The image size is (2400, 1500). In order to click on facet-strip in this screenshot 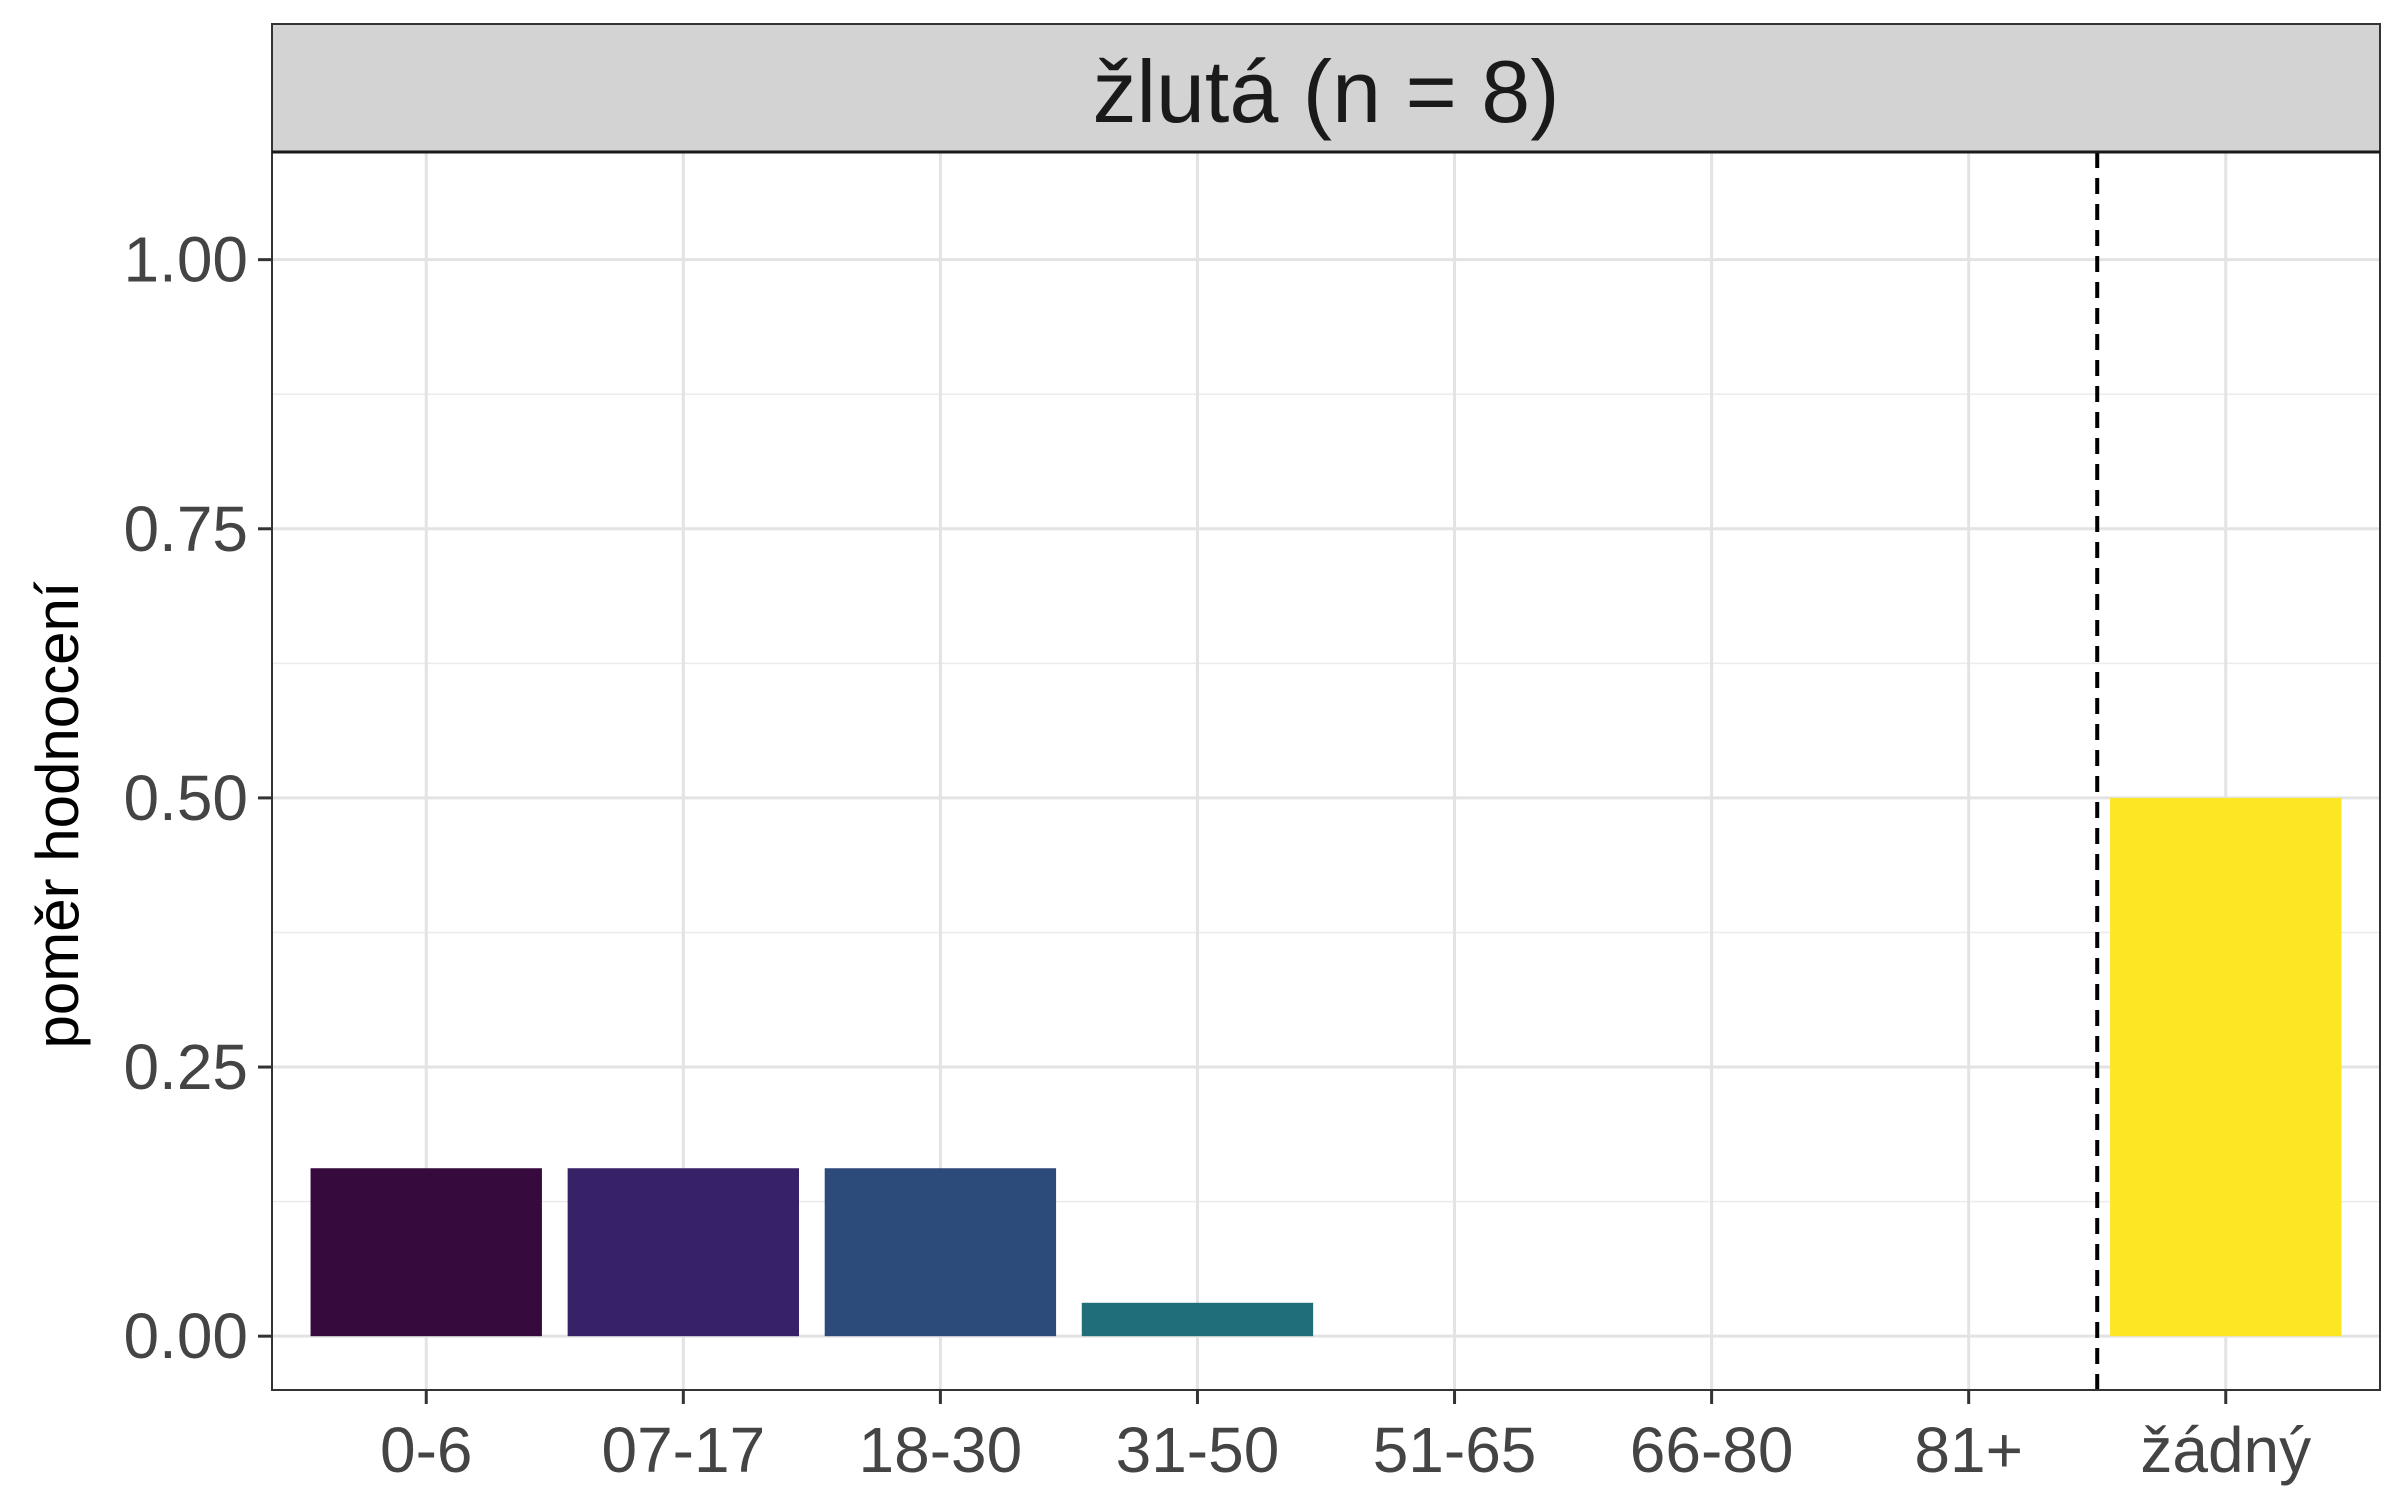, I will do `click(1326, 88)`.